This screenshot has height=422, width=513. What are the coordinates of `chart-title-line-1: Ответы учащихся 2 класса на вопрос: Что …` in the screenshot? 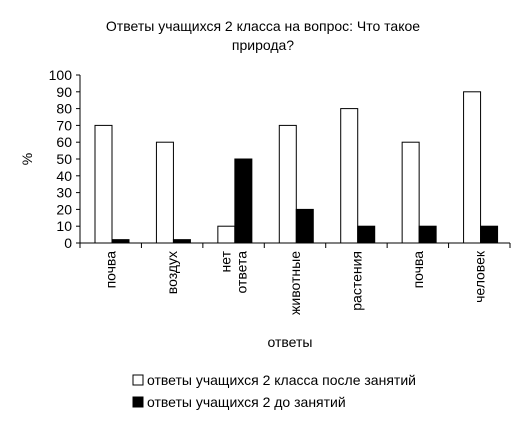 It's located at (263, 26).